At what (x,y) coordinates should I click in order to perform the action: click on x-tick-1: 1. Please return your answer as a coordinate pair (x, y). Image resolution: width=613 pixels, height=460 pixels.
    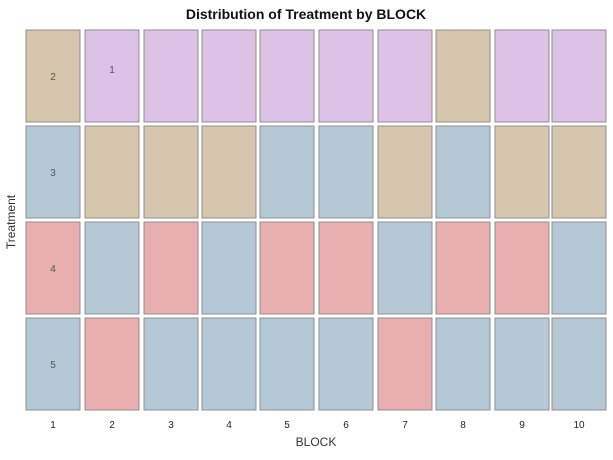
    Looking at the image, I should click on (53, 425).